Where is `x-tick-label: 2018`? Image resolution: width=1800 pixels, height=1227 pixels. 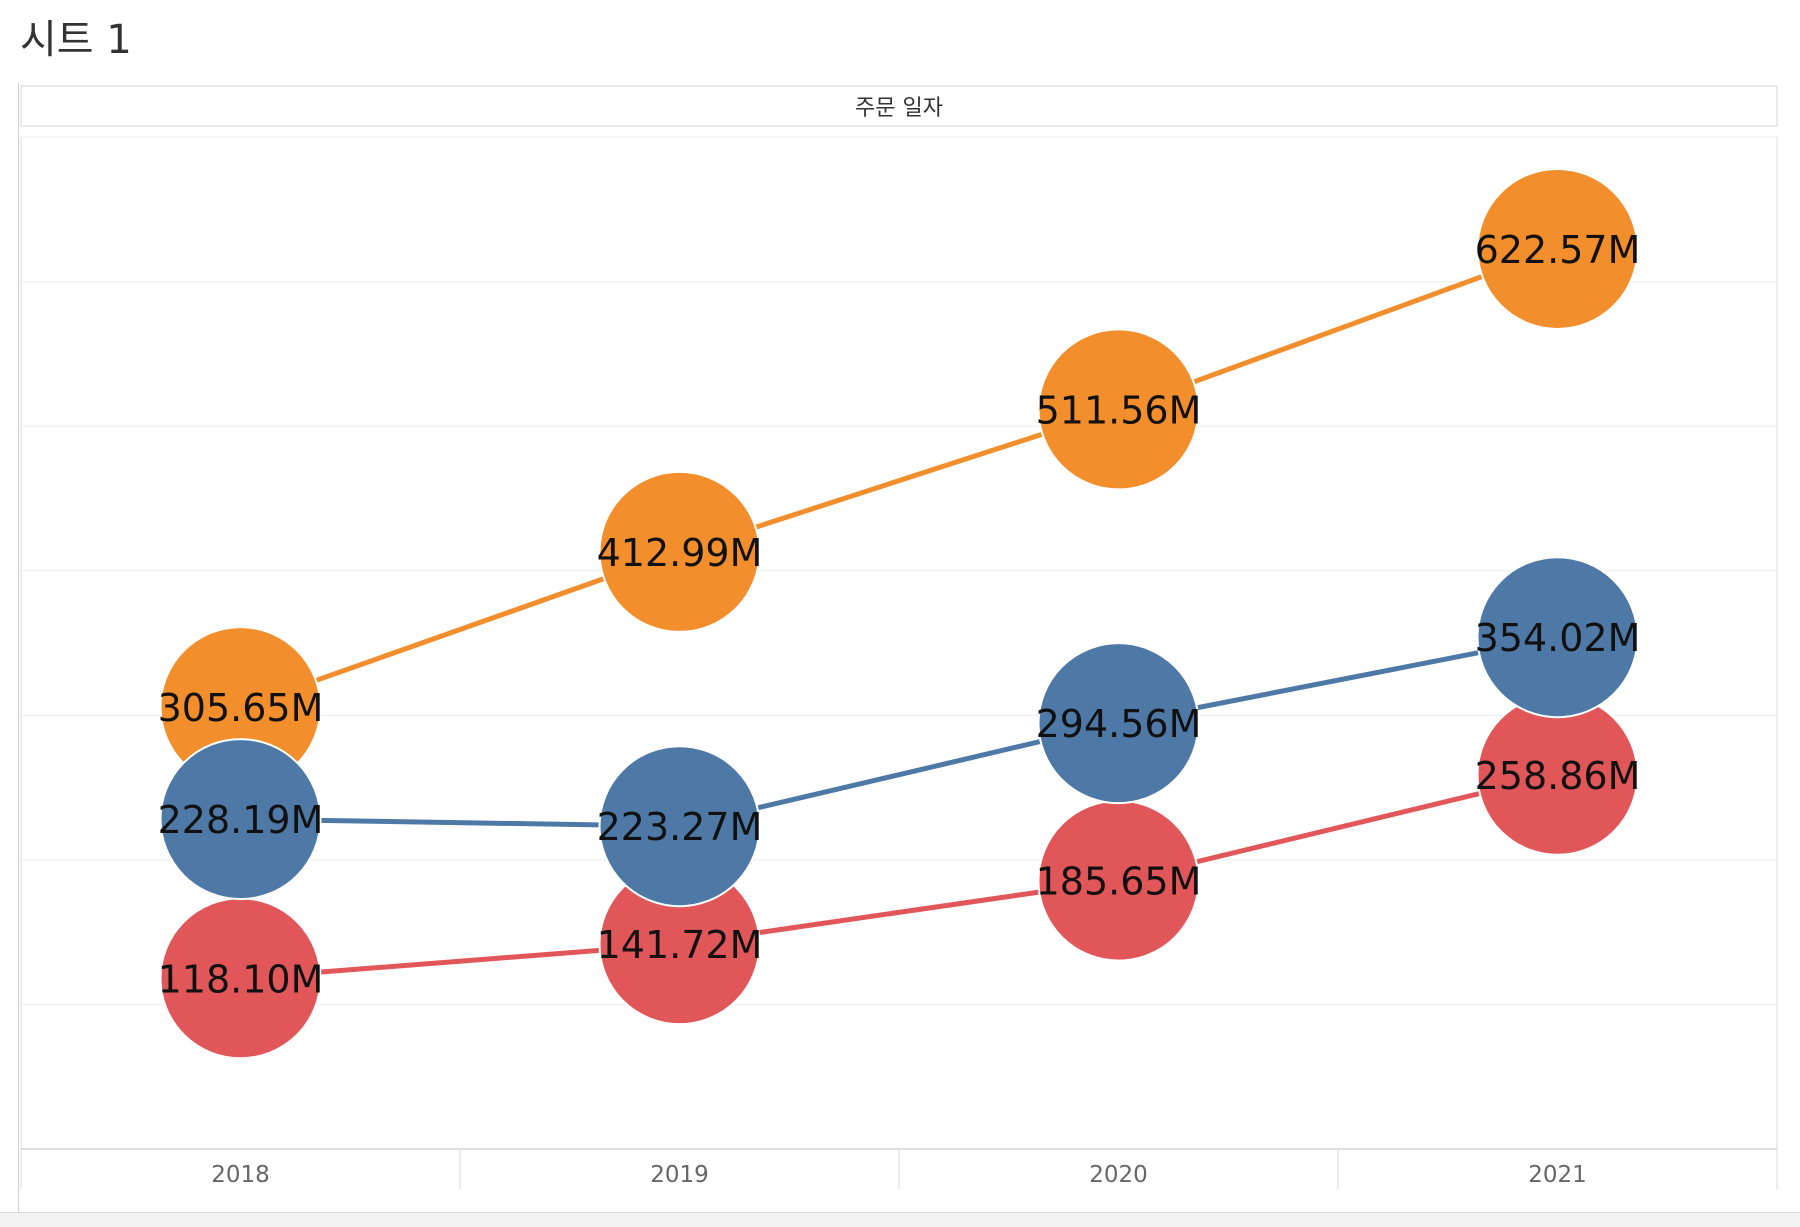
x-tick-label: 2018 is located at coordinates (240, 1175).